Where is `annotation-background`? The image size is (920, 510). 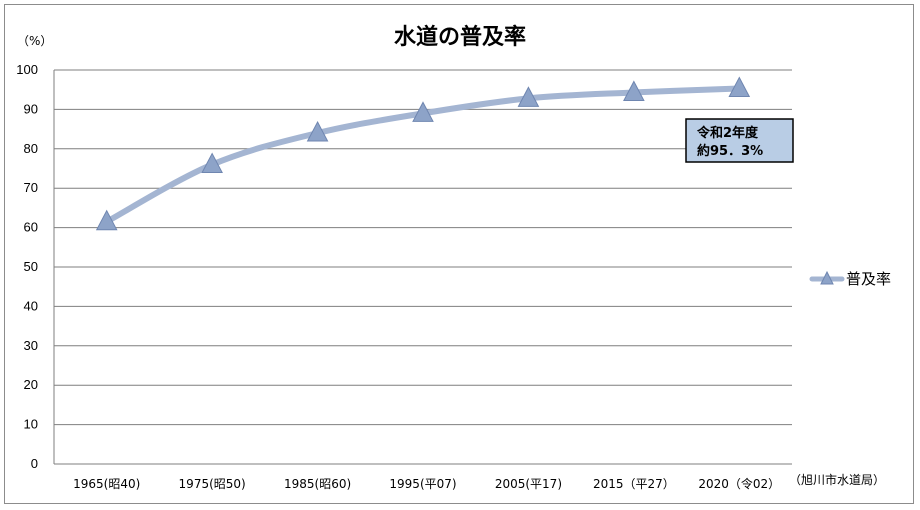
annotation-background is located at coordinates (739, 140).